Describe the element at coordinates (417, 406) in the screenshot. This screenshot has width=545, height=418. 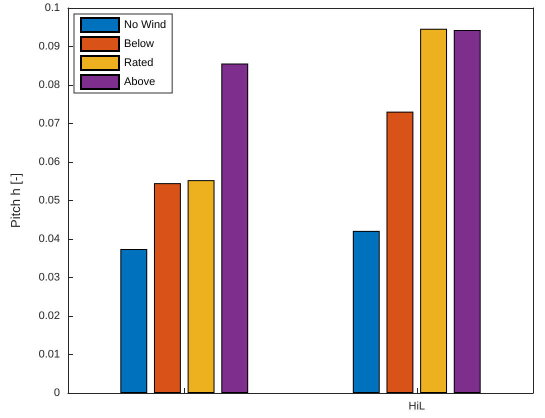
I see `x-tick-label: HiL` at that location.